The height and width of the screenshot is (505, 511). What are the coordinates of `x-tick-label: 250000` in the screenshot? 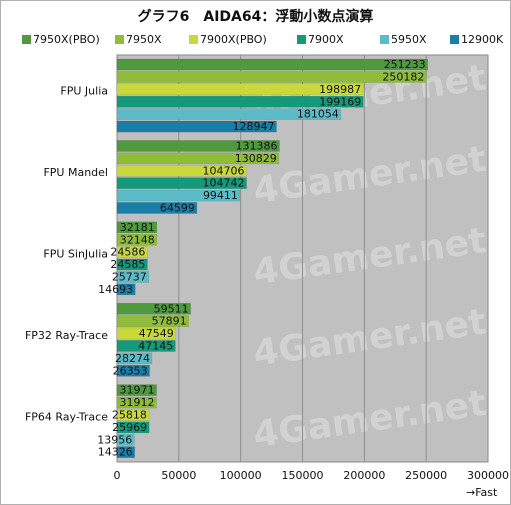 It's located at (426, 475).